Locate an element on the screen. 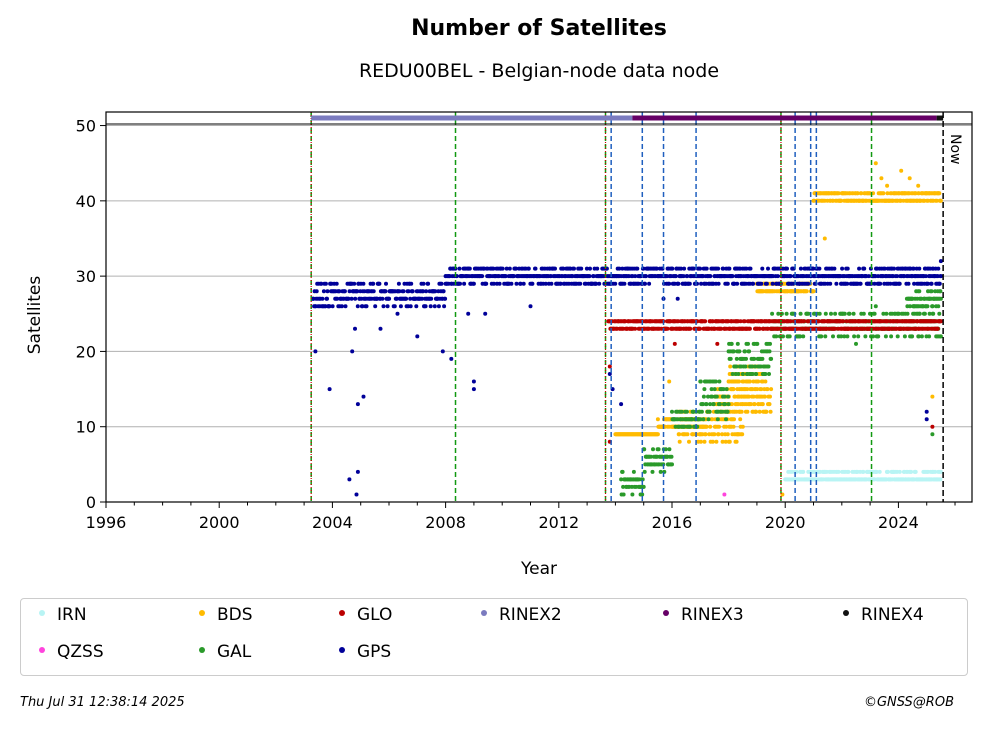  legend-marker is located at coordinates (342, 613).